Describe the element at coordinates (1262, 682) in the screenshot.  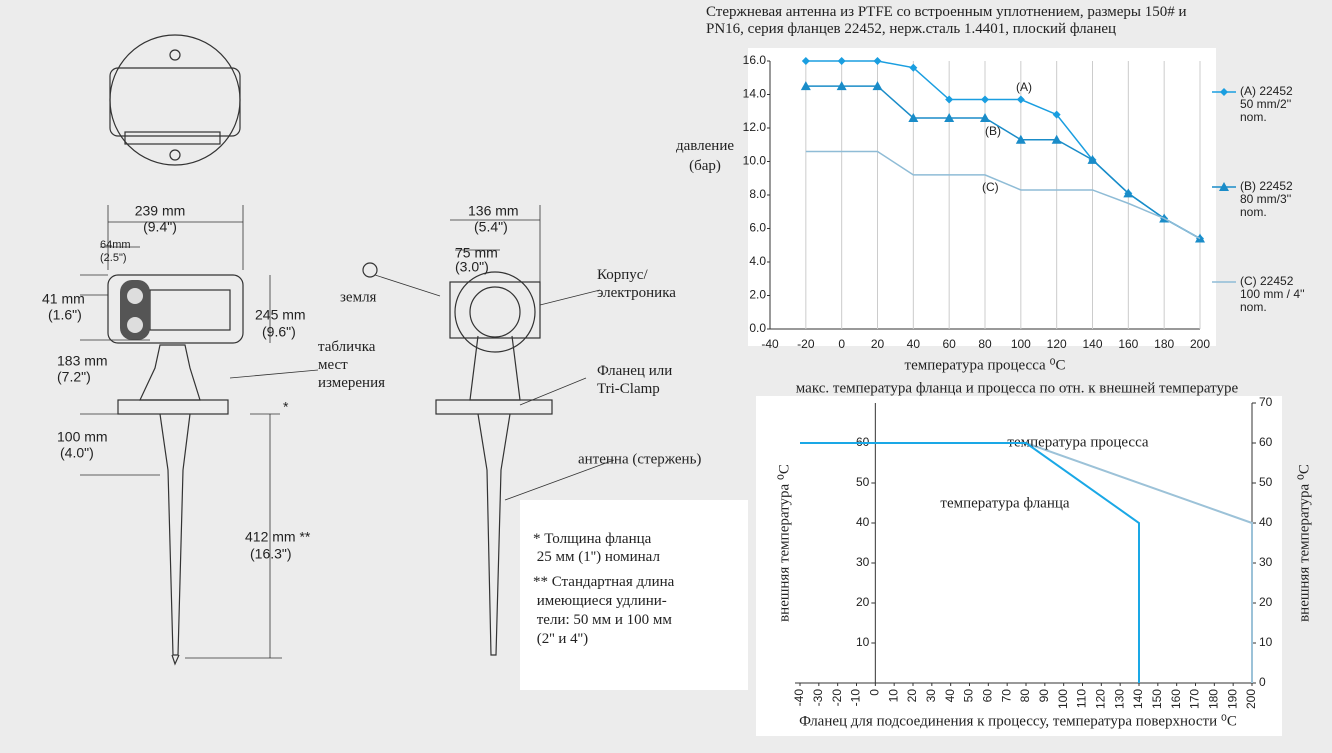
I see `y2-tick-label: 0` at that location.